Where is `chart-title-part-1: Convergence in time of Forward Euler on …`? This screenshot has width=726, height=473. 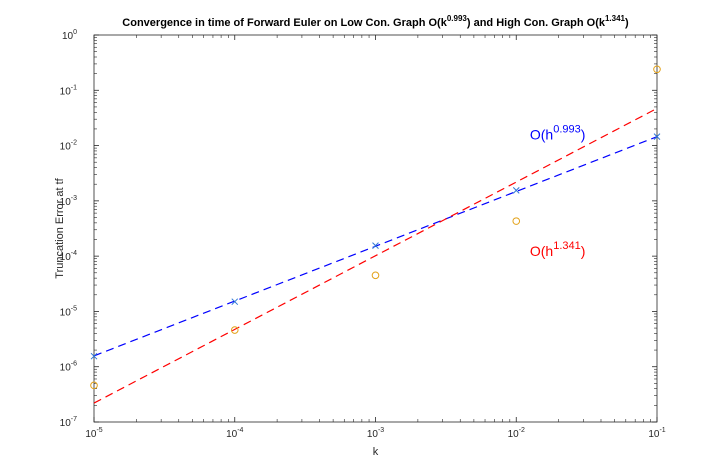
chart-title-part-1: Convergence in time of Forward Euler on … is located at coordinates (284, 23).